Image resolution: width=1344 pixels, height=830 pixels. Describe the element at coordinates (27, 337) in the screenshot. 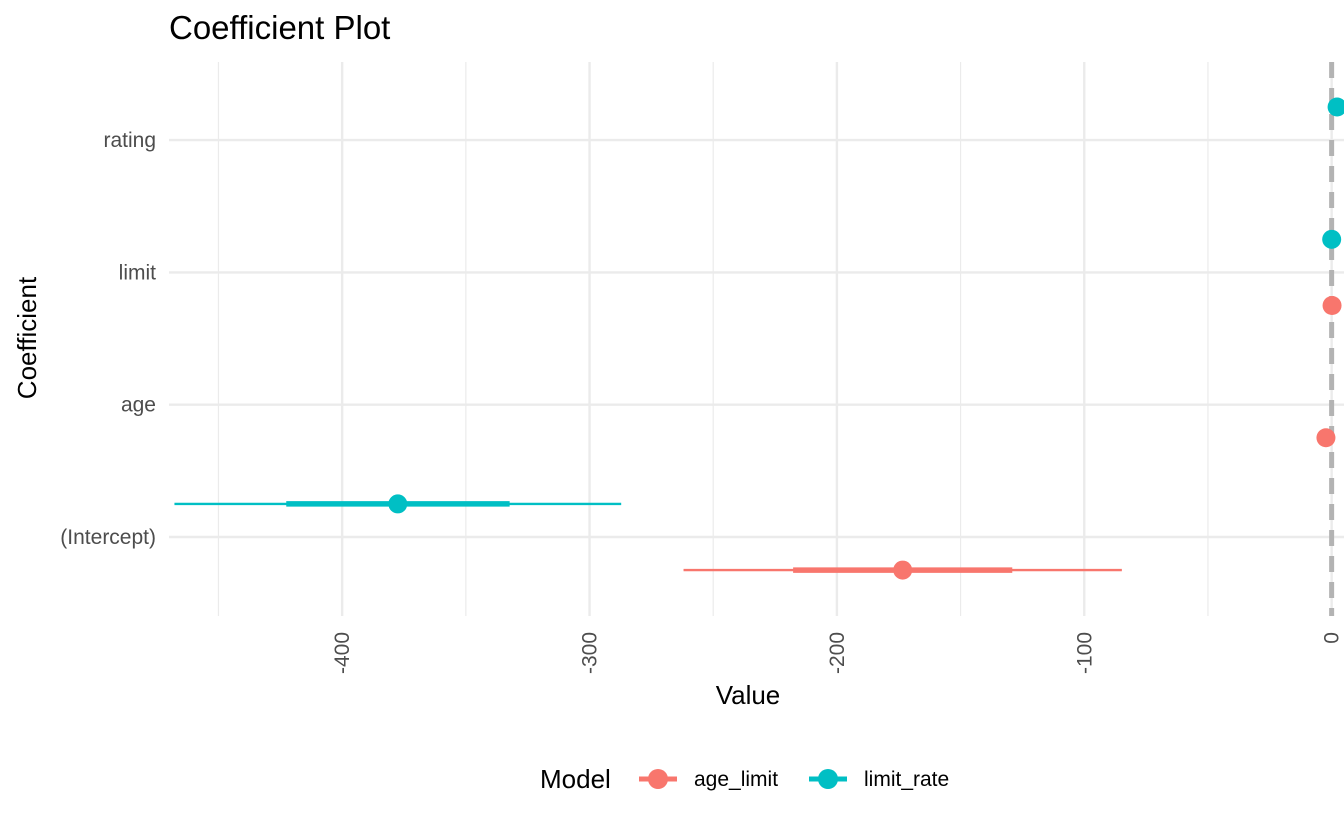

I see `y-axis-title: Coefficient` at that location.